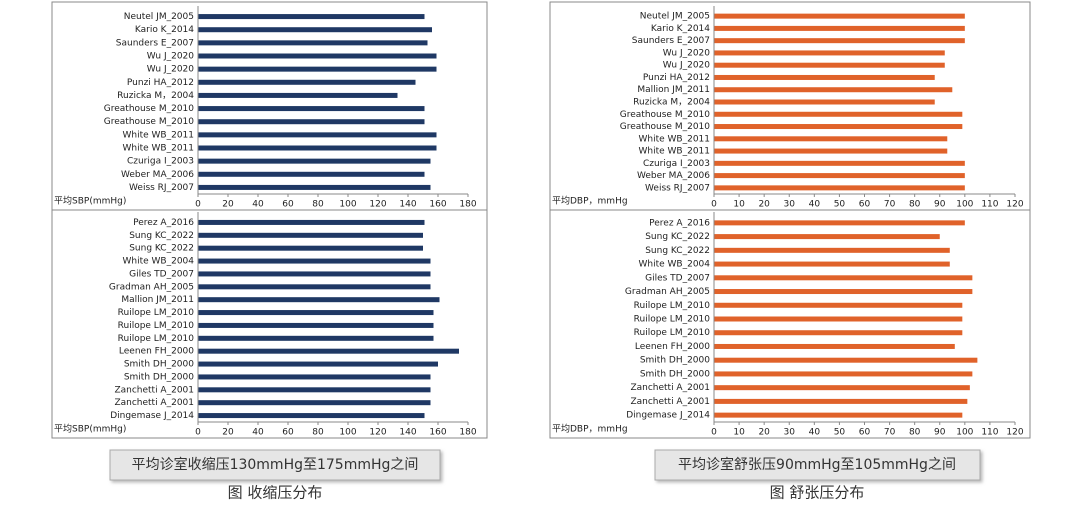 This screenshot has width=1080, height=505. Describe the element at coordinates (152, 416) in the screenshot. I see `y-tick-label: Dingemase J_2014` at that location.